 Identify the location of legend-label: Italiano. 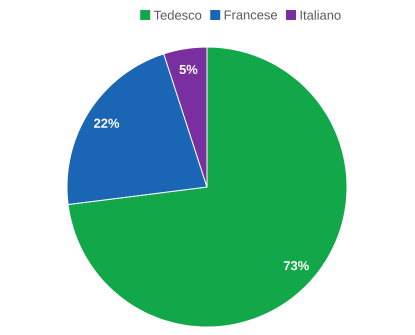
(320, 15).